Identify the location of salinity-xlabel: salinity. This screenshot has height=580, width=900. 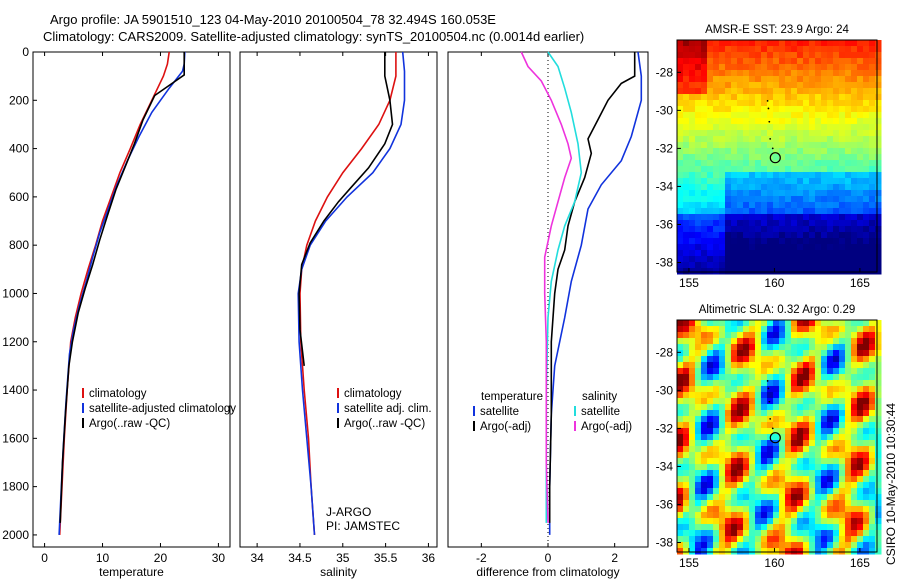
(338, 572).